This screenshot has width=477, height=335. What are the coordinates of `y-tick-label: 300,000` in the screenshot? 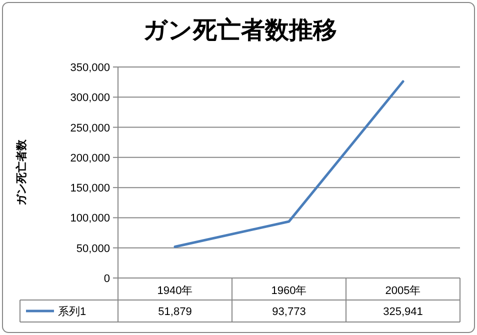 It's located at (90, 98).